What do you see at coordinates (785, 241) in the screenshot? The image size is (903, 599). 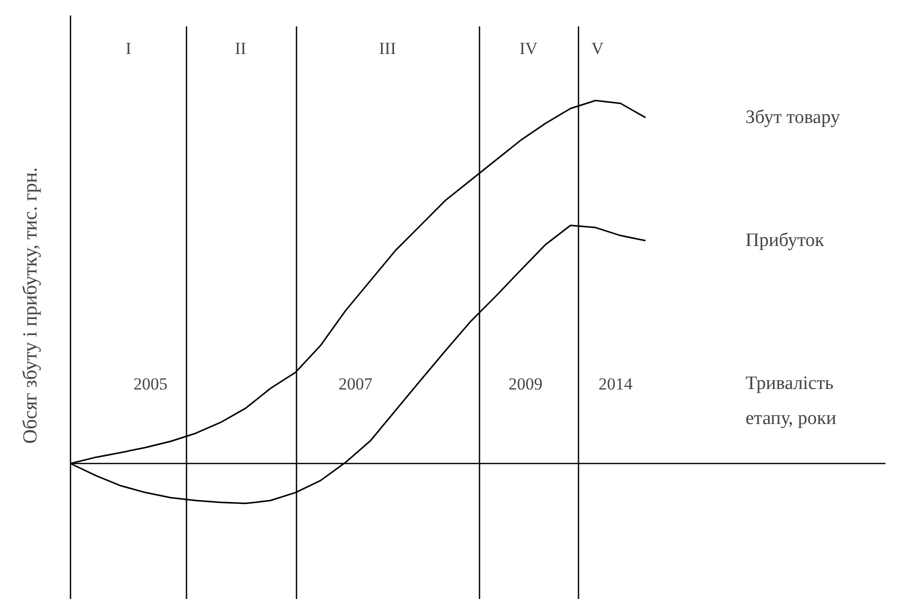 I see `text: Прибуток` at bounding box center [785, 241].